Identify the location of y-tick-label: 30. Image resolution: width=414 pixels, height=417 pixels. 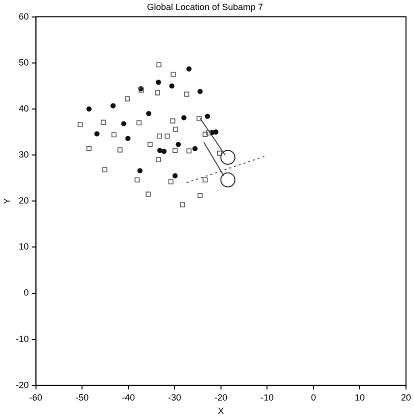
(23, 155).